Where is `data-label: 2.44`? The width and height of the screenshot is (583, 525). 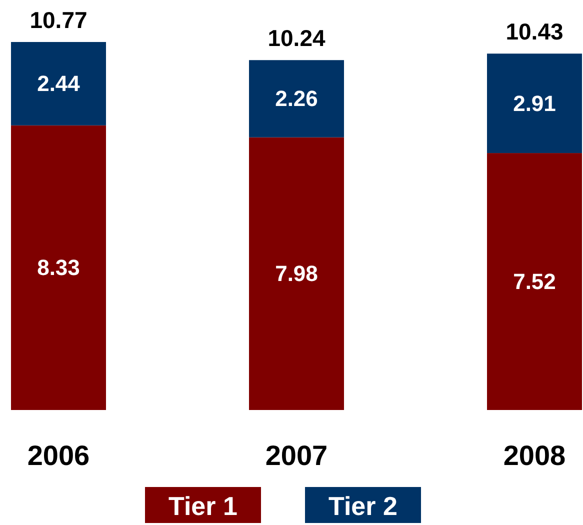 data-label: 2.44 is located at coordinates (59, 83).